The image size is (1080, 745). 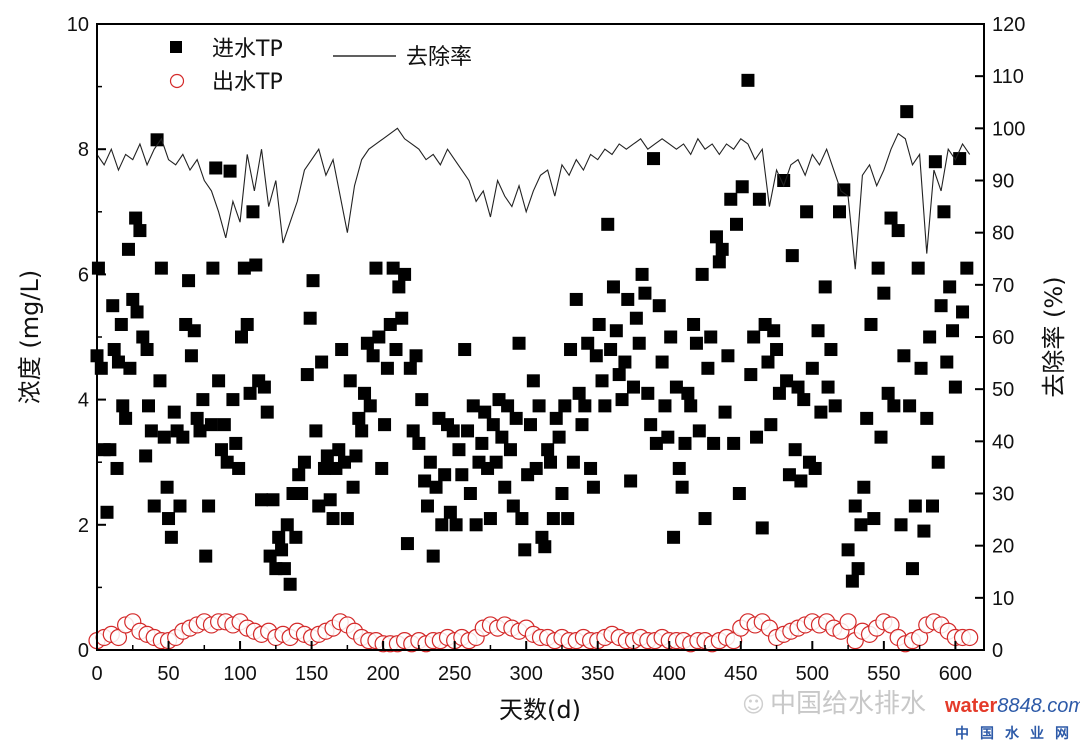 I want to click on y2-tick-label: 10, so click(x=1003, y=599).